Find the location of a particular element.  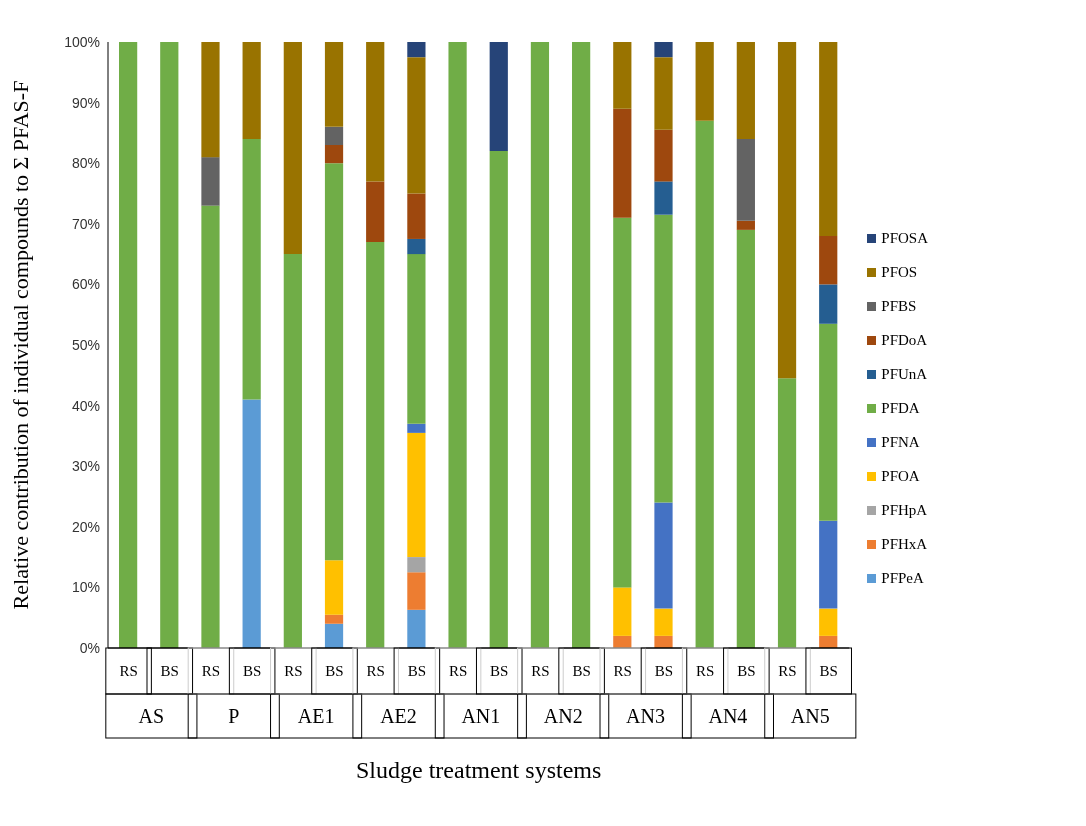

legend-label: PFNA is located at coordinates (900, 442).